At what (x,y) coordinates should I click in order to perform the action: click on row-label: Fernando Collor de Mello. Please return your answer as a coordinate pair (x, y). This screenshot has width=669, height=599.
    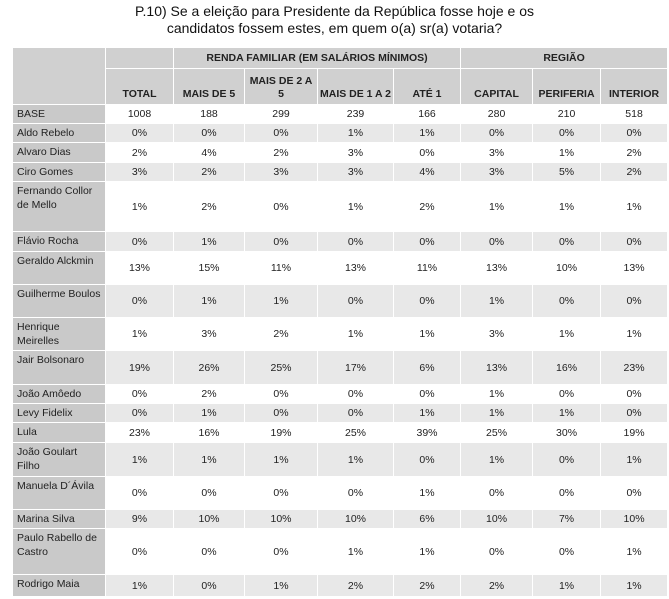
    Looking at the image, I should click on (59, 206).